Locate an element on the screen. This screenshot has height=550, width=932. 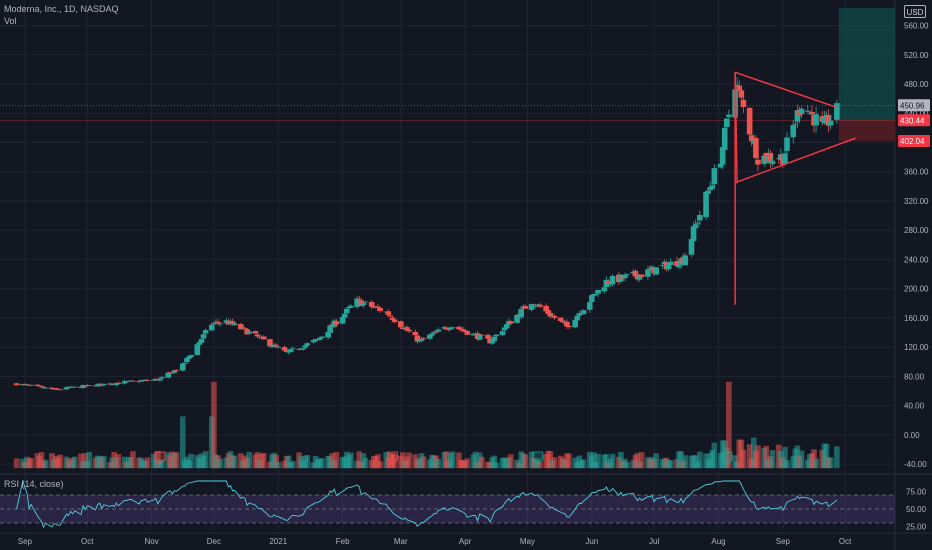
currency-button: USD is located at coordinates (915, 11).